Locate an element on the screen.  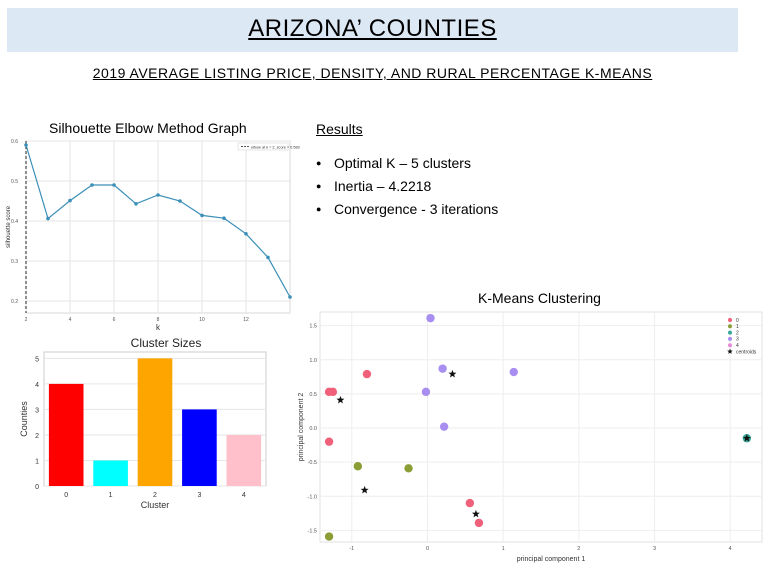
results-item-optimal-k: Optimal K – 5 clusters is located at coordinates (407, 165).